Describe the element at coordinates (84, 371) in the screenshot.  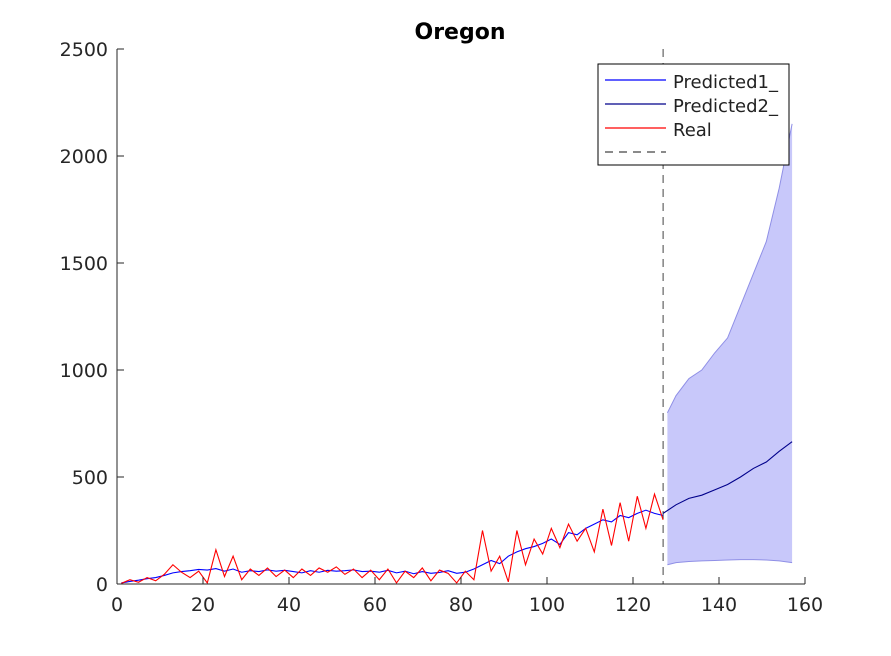
I see `y-tick-label: 1000` at that location.